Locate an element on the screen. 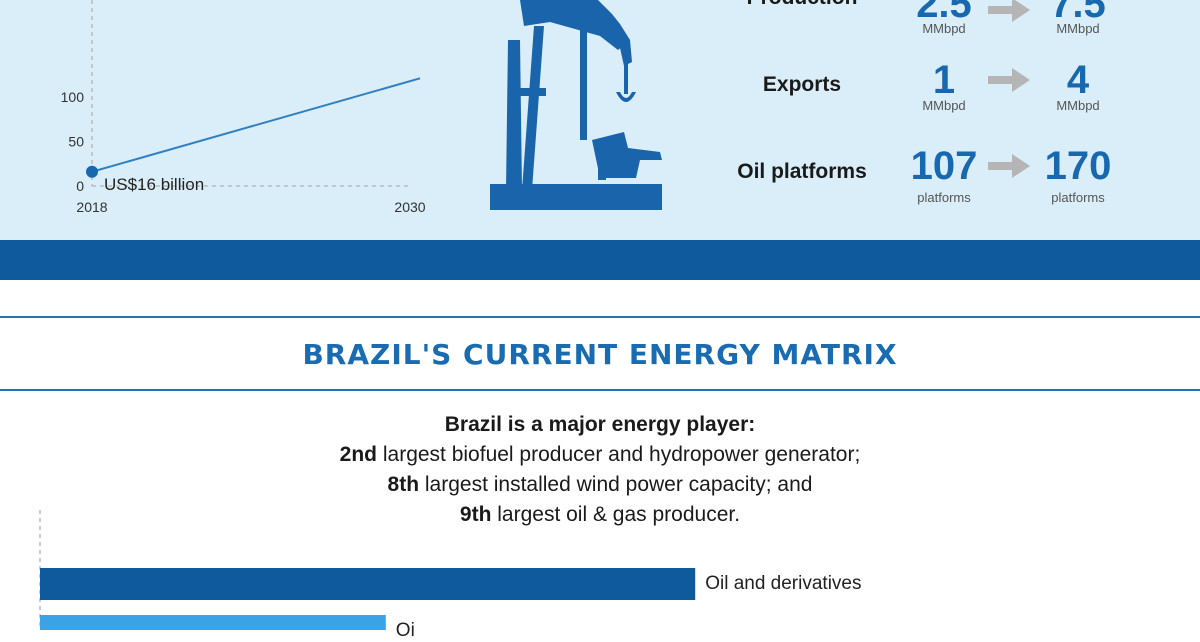 The image size is (1200, 642). stat-from-production: 2.5 is located at coordinates (944, 13).